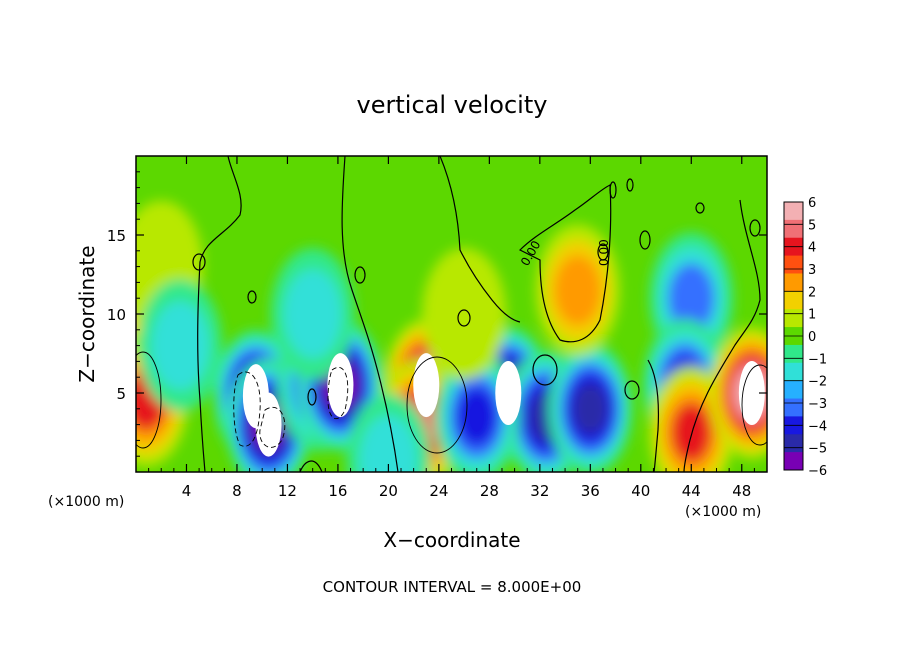  Describe the element at coordinates (817, 382) in the screenshot. I see `colorbar-label: −2` at that location.